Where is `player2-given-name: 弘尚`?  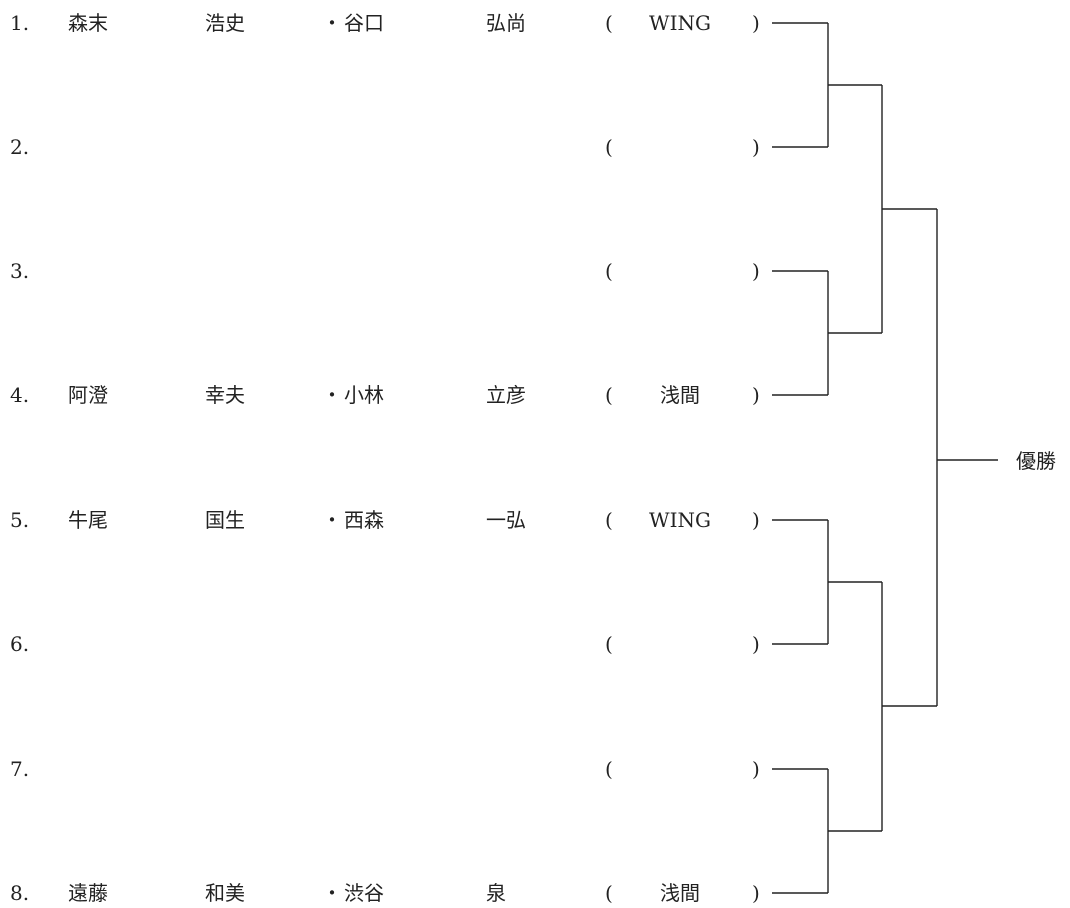 player2-given-name: 弘尚 is located at coordinates (506, 23).